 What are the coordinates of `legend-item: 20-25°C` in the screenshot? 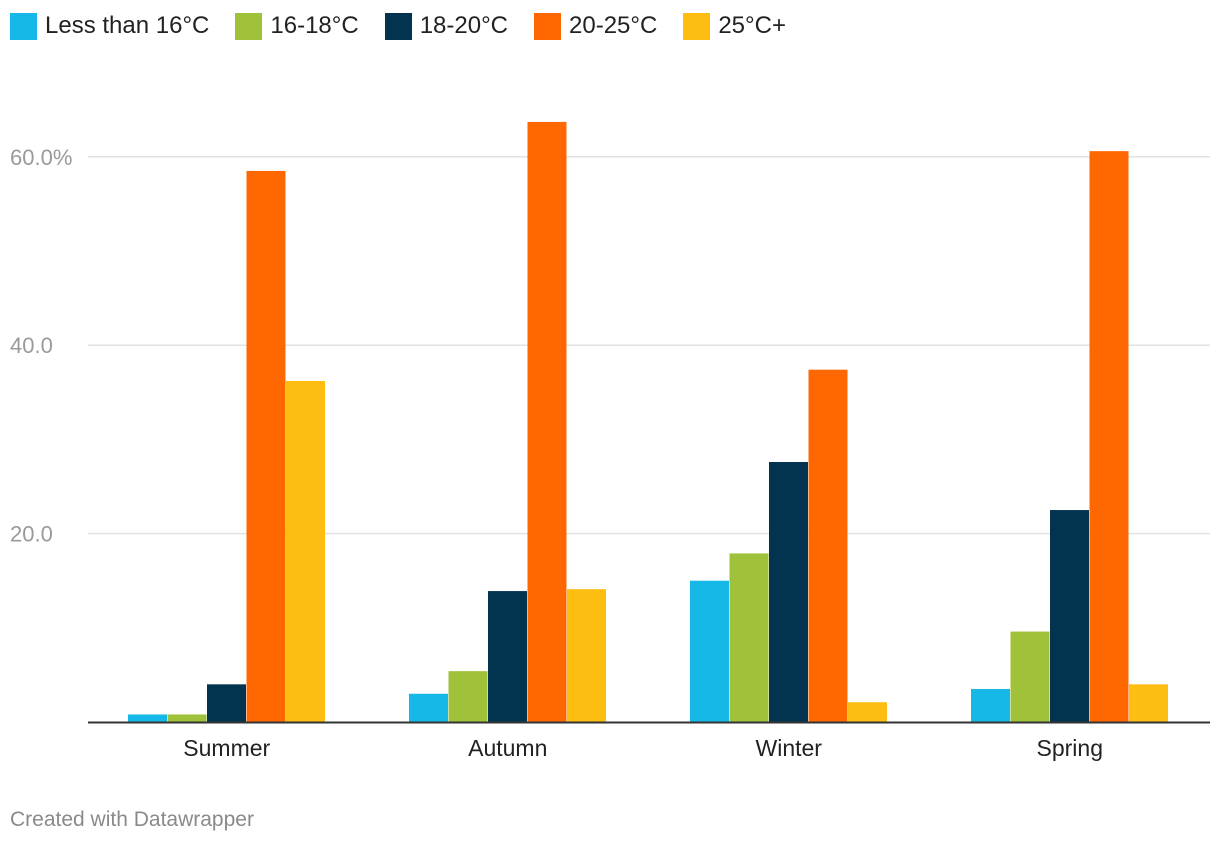 It's located at (595, 26).